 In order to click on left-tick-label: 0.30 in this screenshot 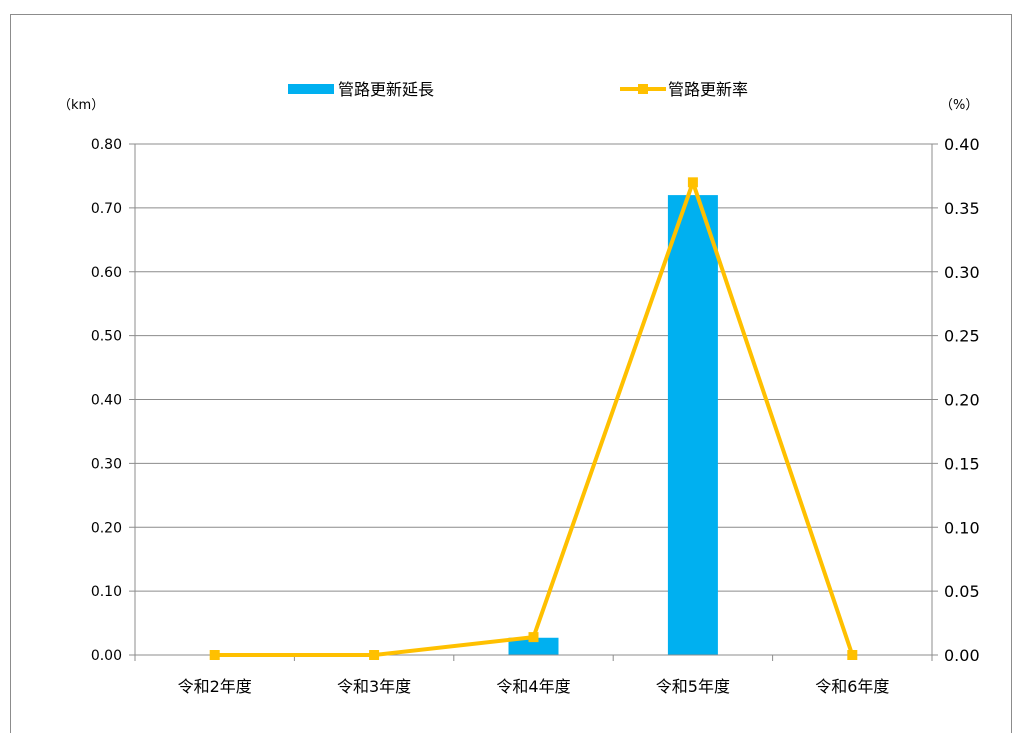, I will do `click(106, 464)`.